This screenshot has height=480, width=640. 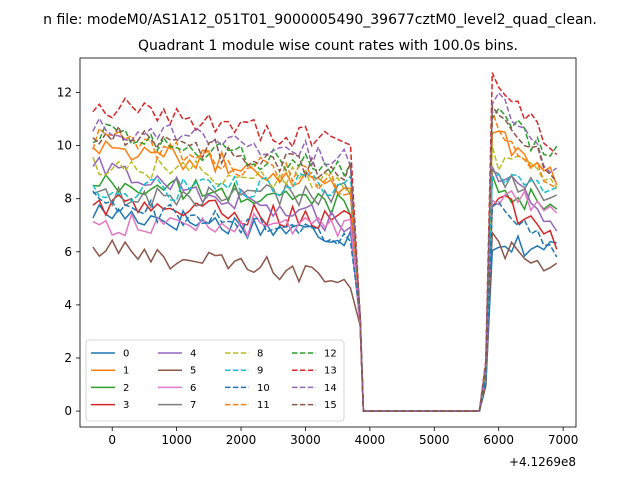 I want to click on legend-label-10: 10, so click(x=263, y=388).